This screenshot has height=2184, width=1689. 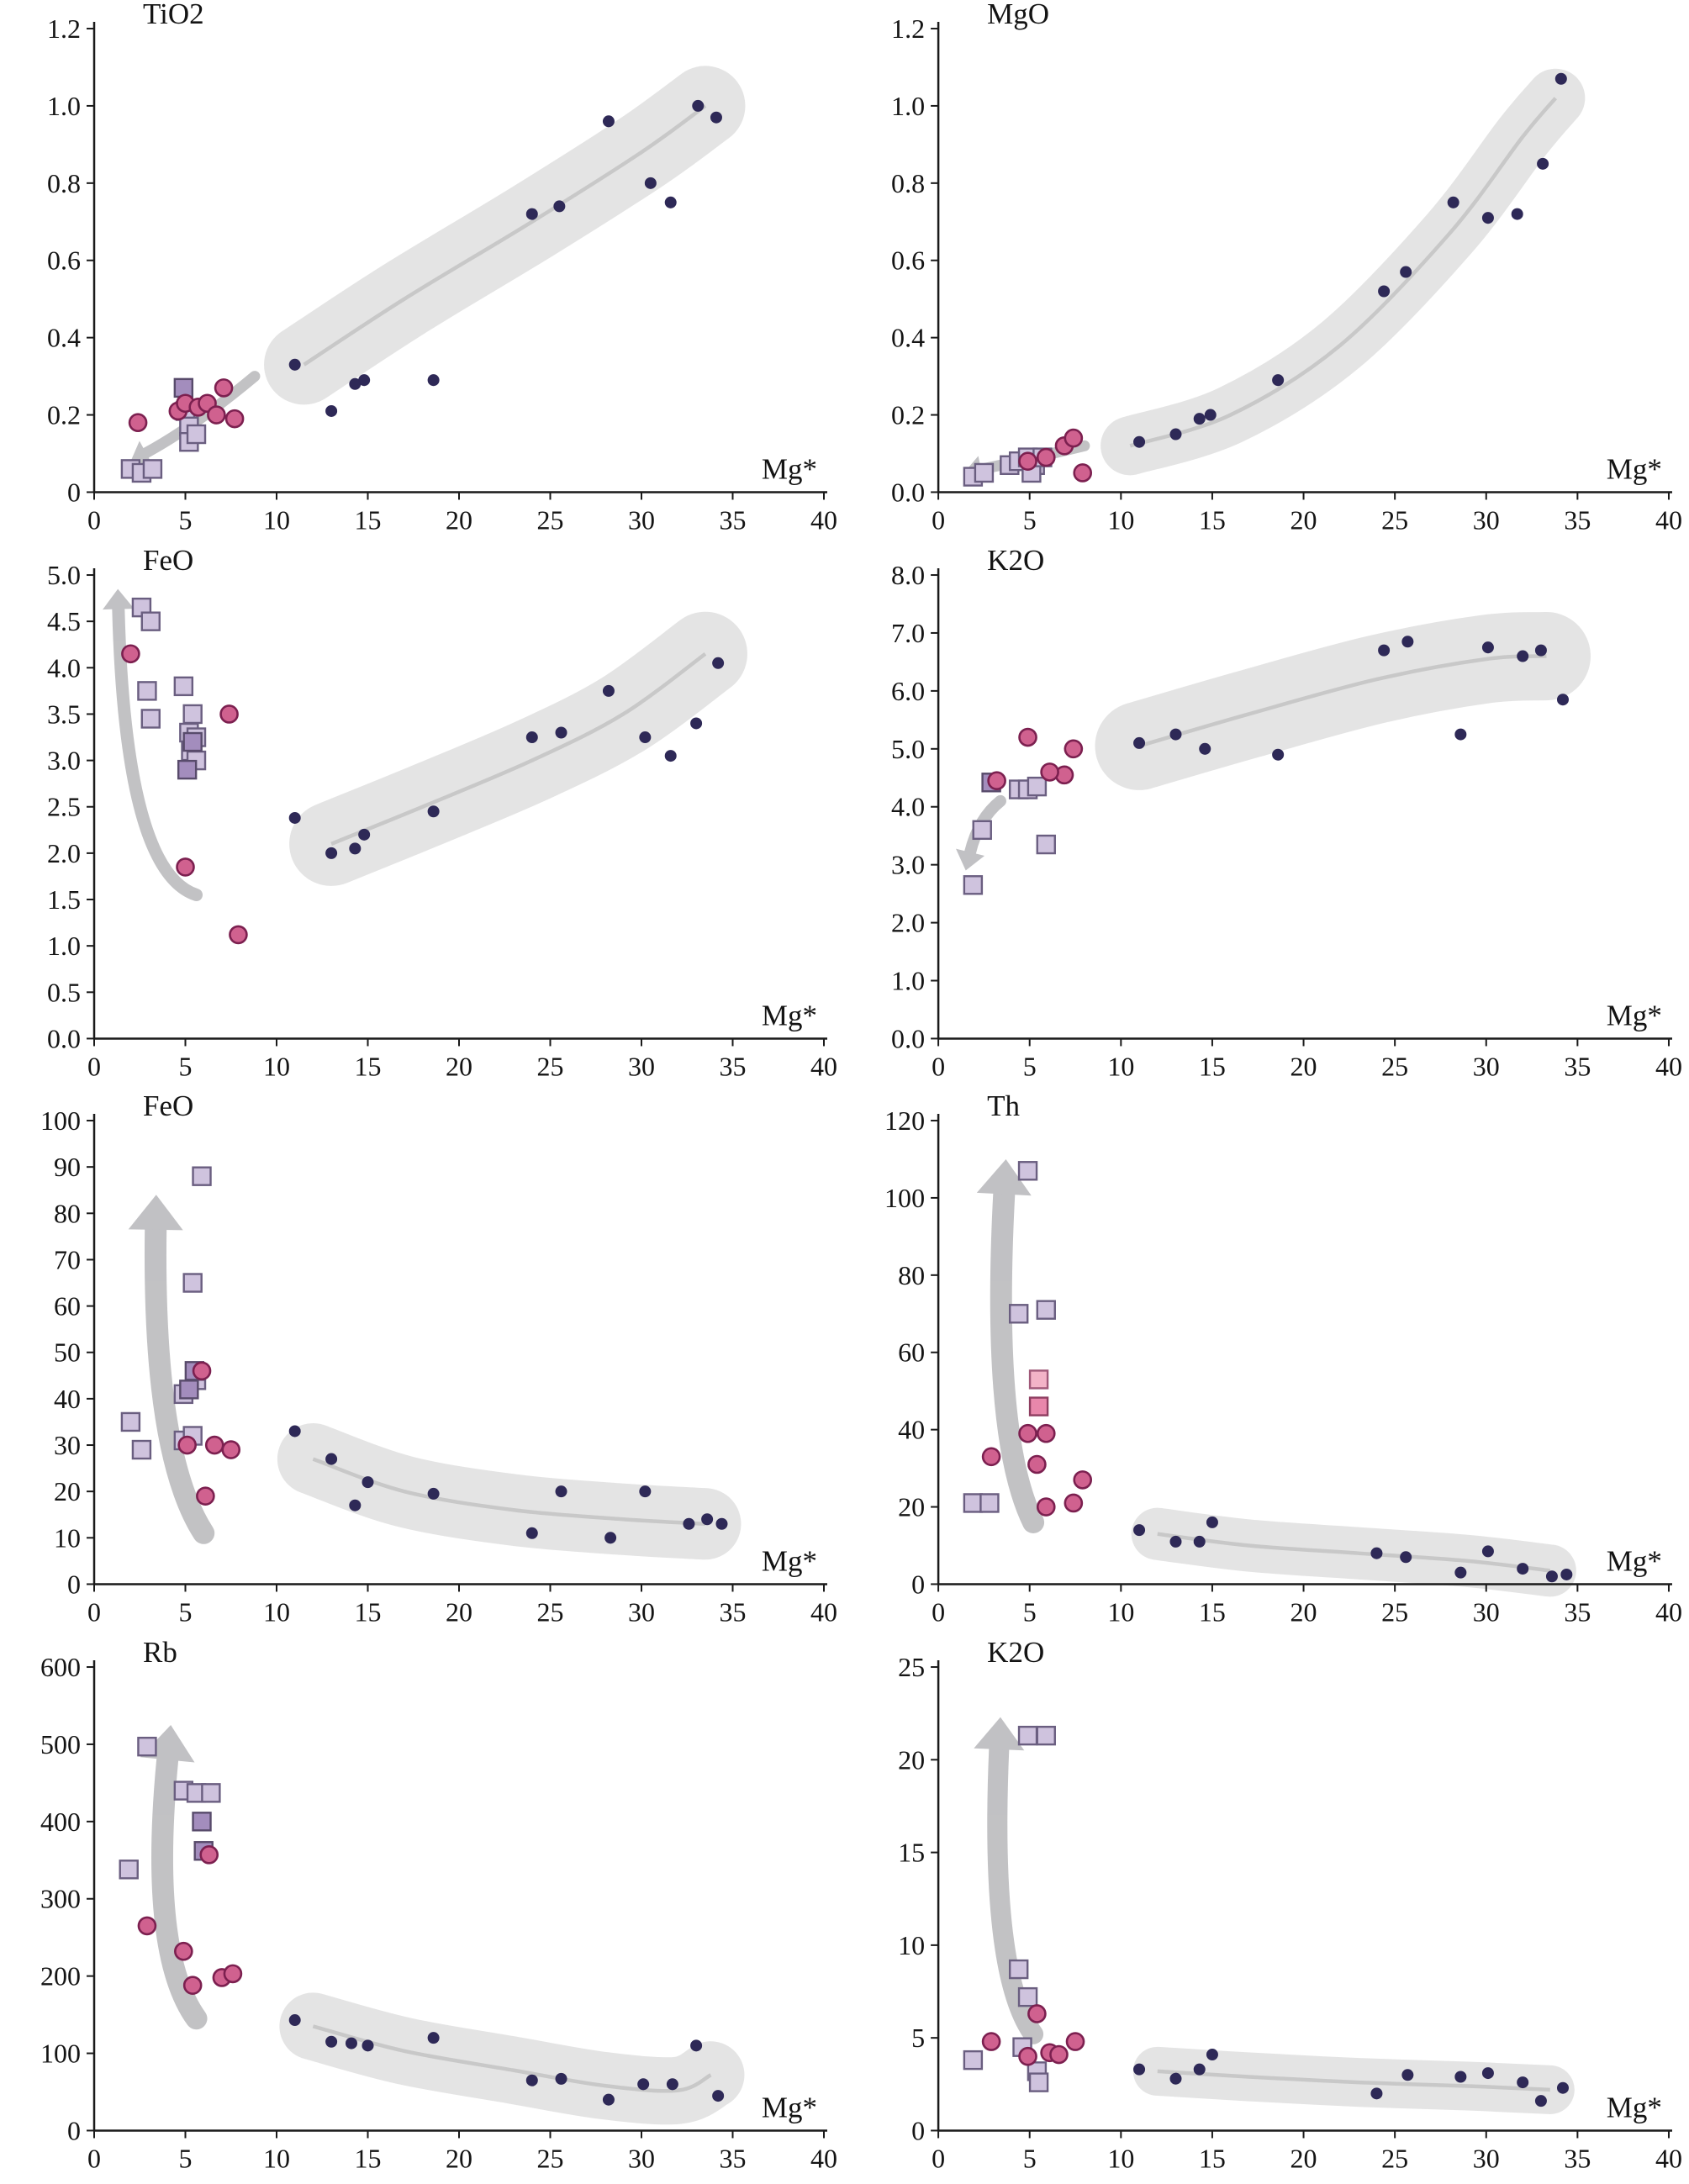 I want to click on th-chart-canvas: 0 5 10 15 20 25 30 35 40 0 20 40 60 80 100 120 Th Mg*, so click(x=1283, y=1359).